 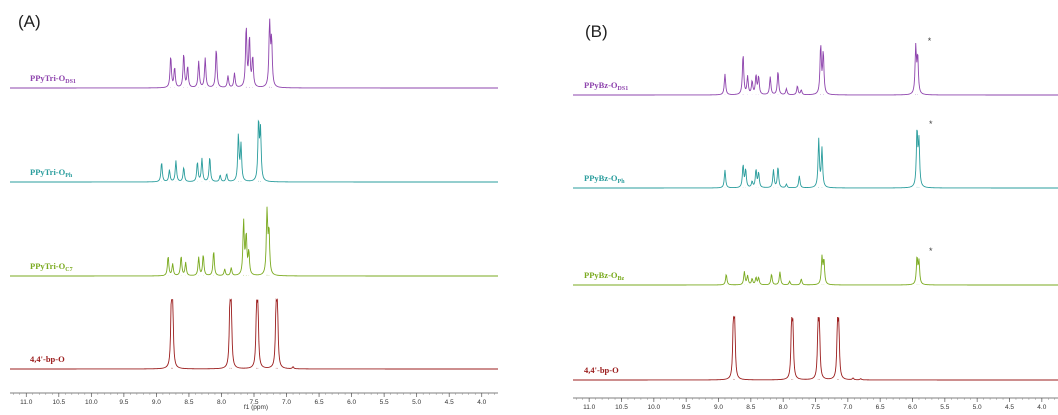 I want to click on trace-label: PPyTri-OPh, so click(x=51, y=173).